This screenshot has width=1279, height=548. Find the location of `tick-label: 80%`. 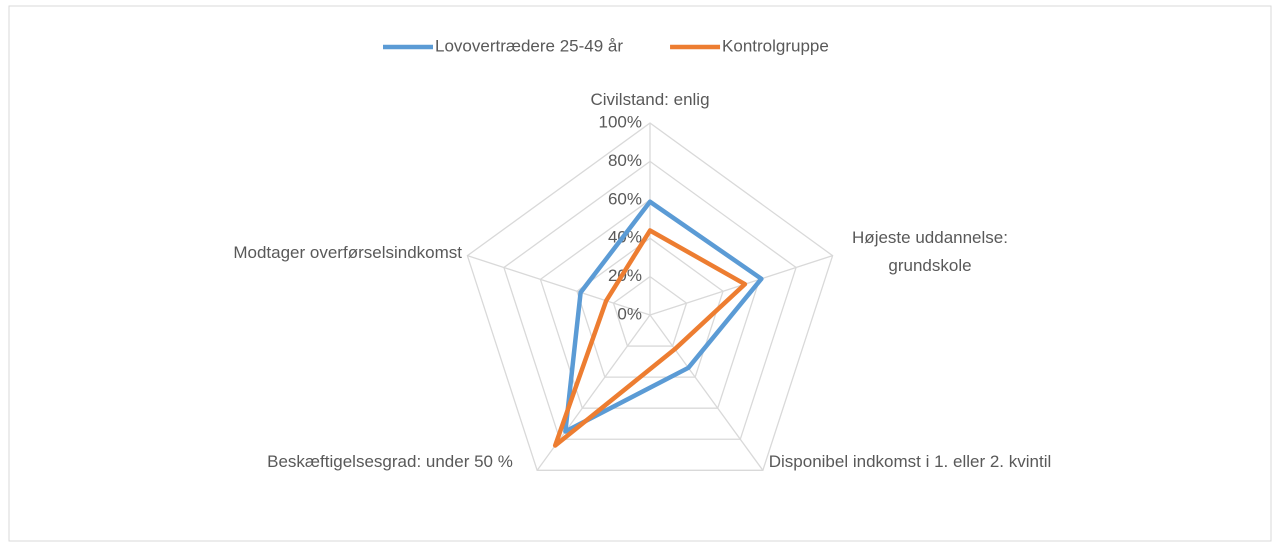

tick-label: 80% is located at coordinates (625, 160).